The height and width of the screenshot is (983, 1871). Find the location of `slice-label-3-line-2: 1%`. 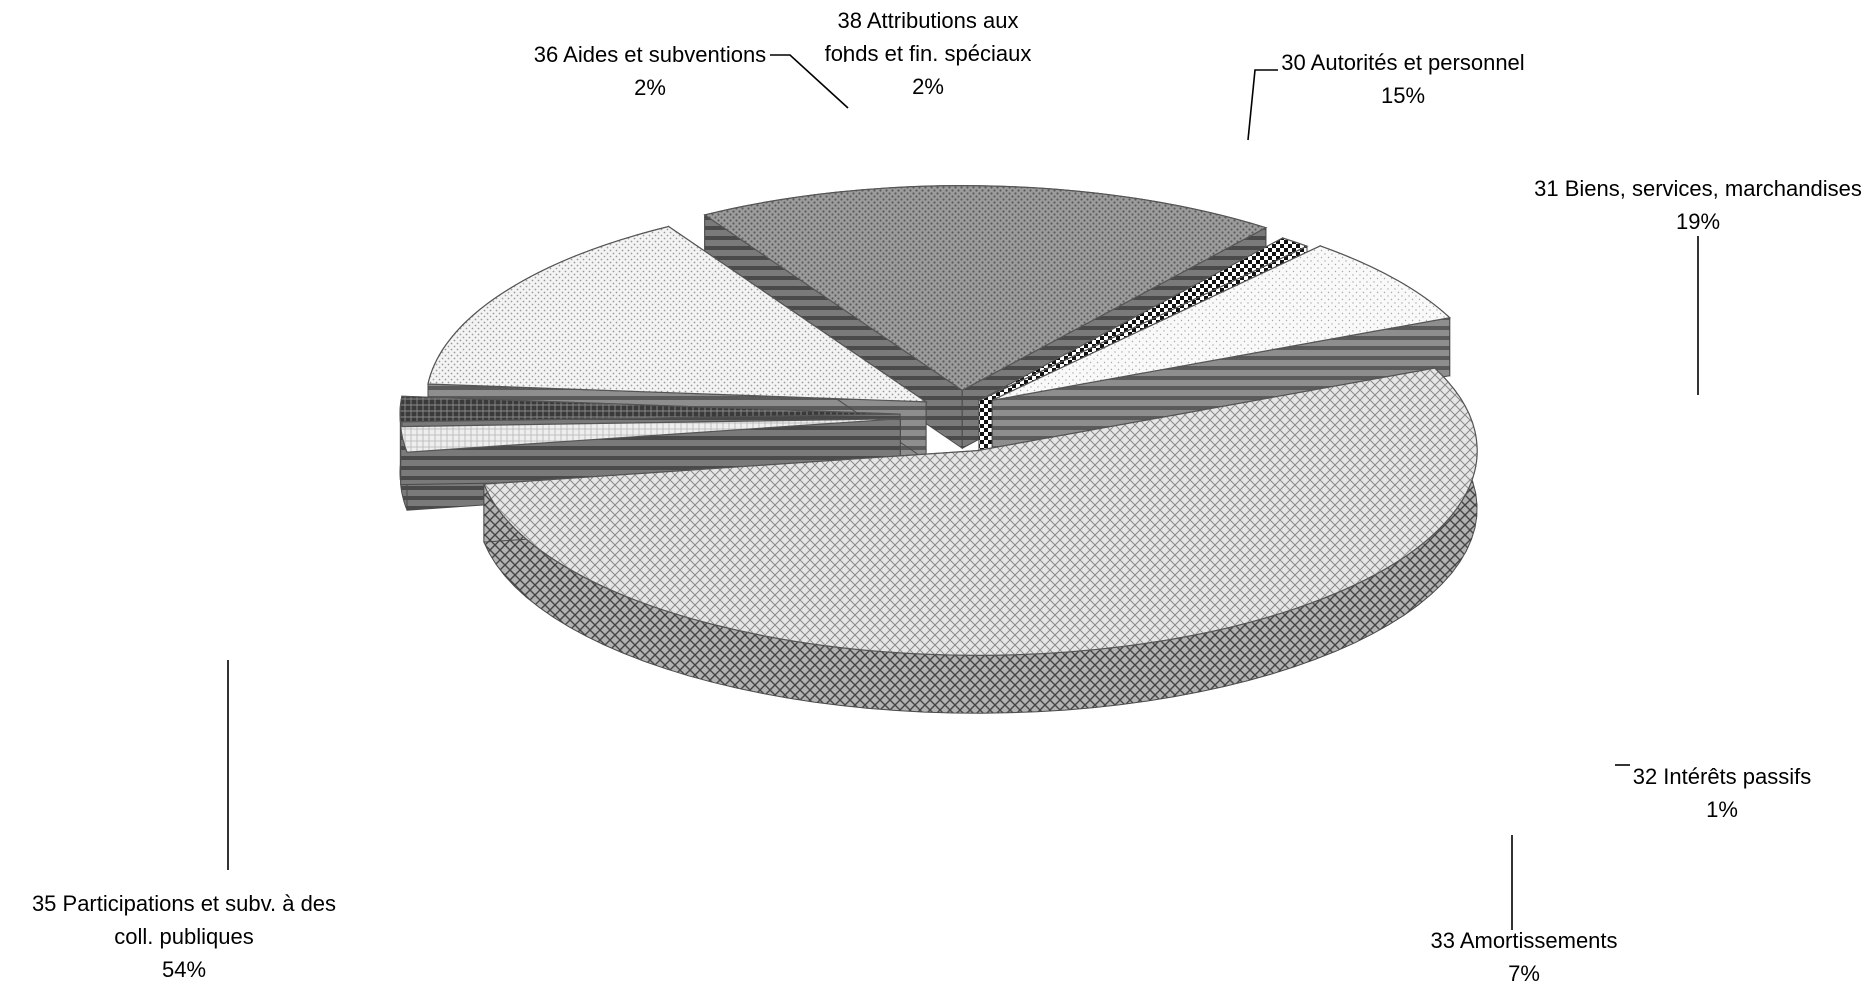

slice-label-3-line-2: 1% is located at coordinates (1722, 809).